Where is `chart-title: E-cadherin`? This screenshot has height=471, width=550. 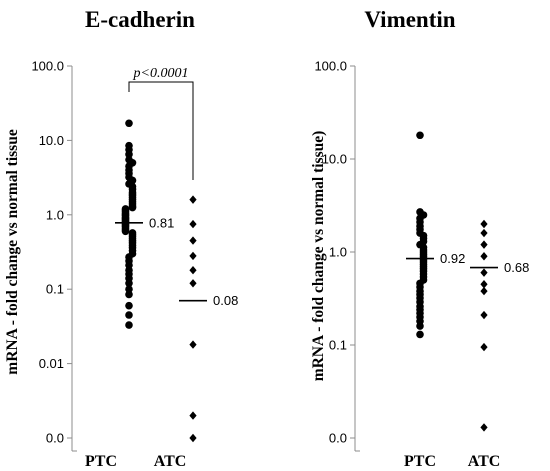 chart-title: E-cadherin is located at coordinates (140, 19).